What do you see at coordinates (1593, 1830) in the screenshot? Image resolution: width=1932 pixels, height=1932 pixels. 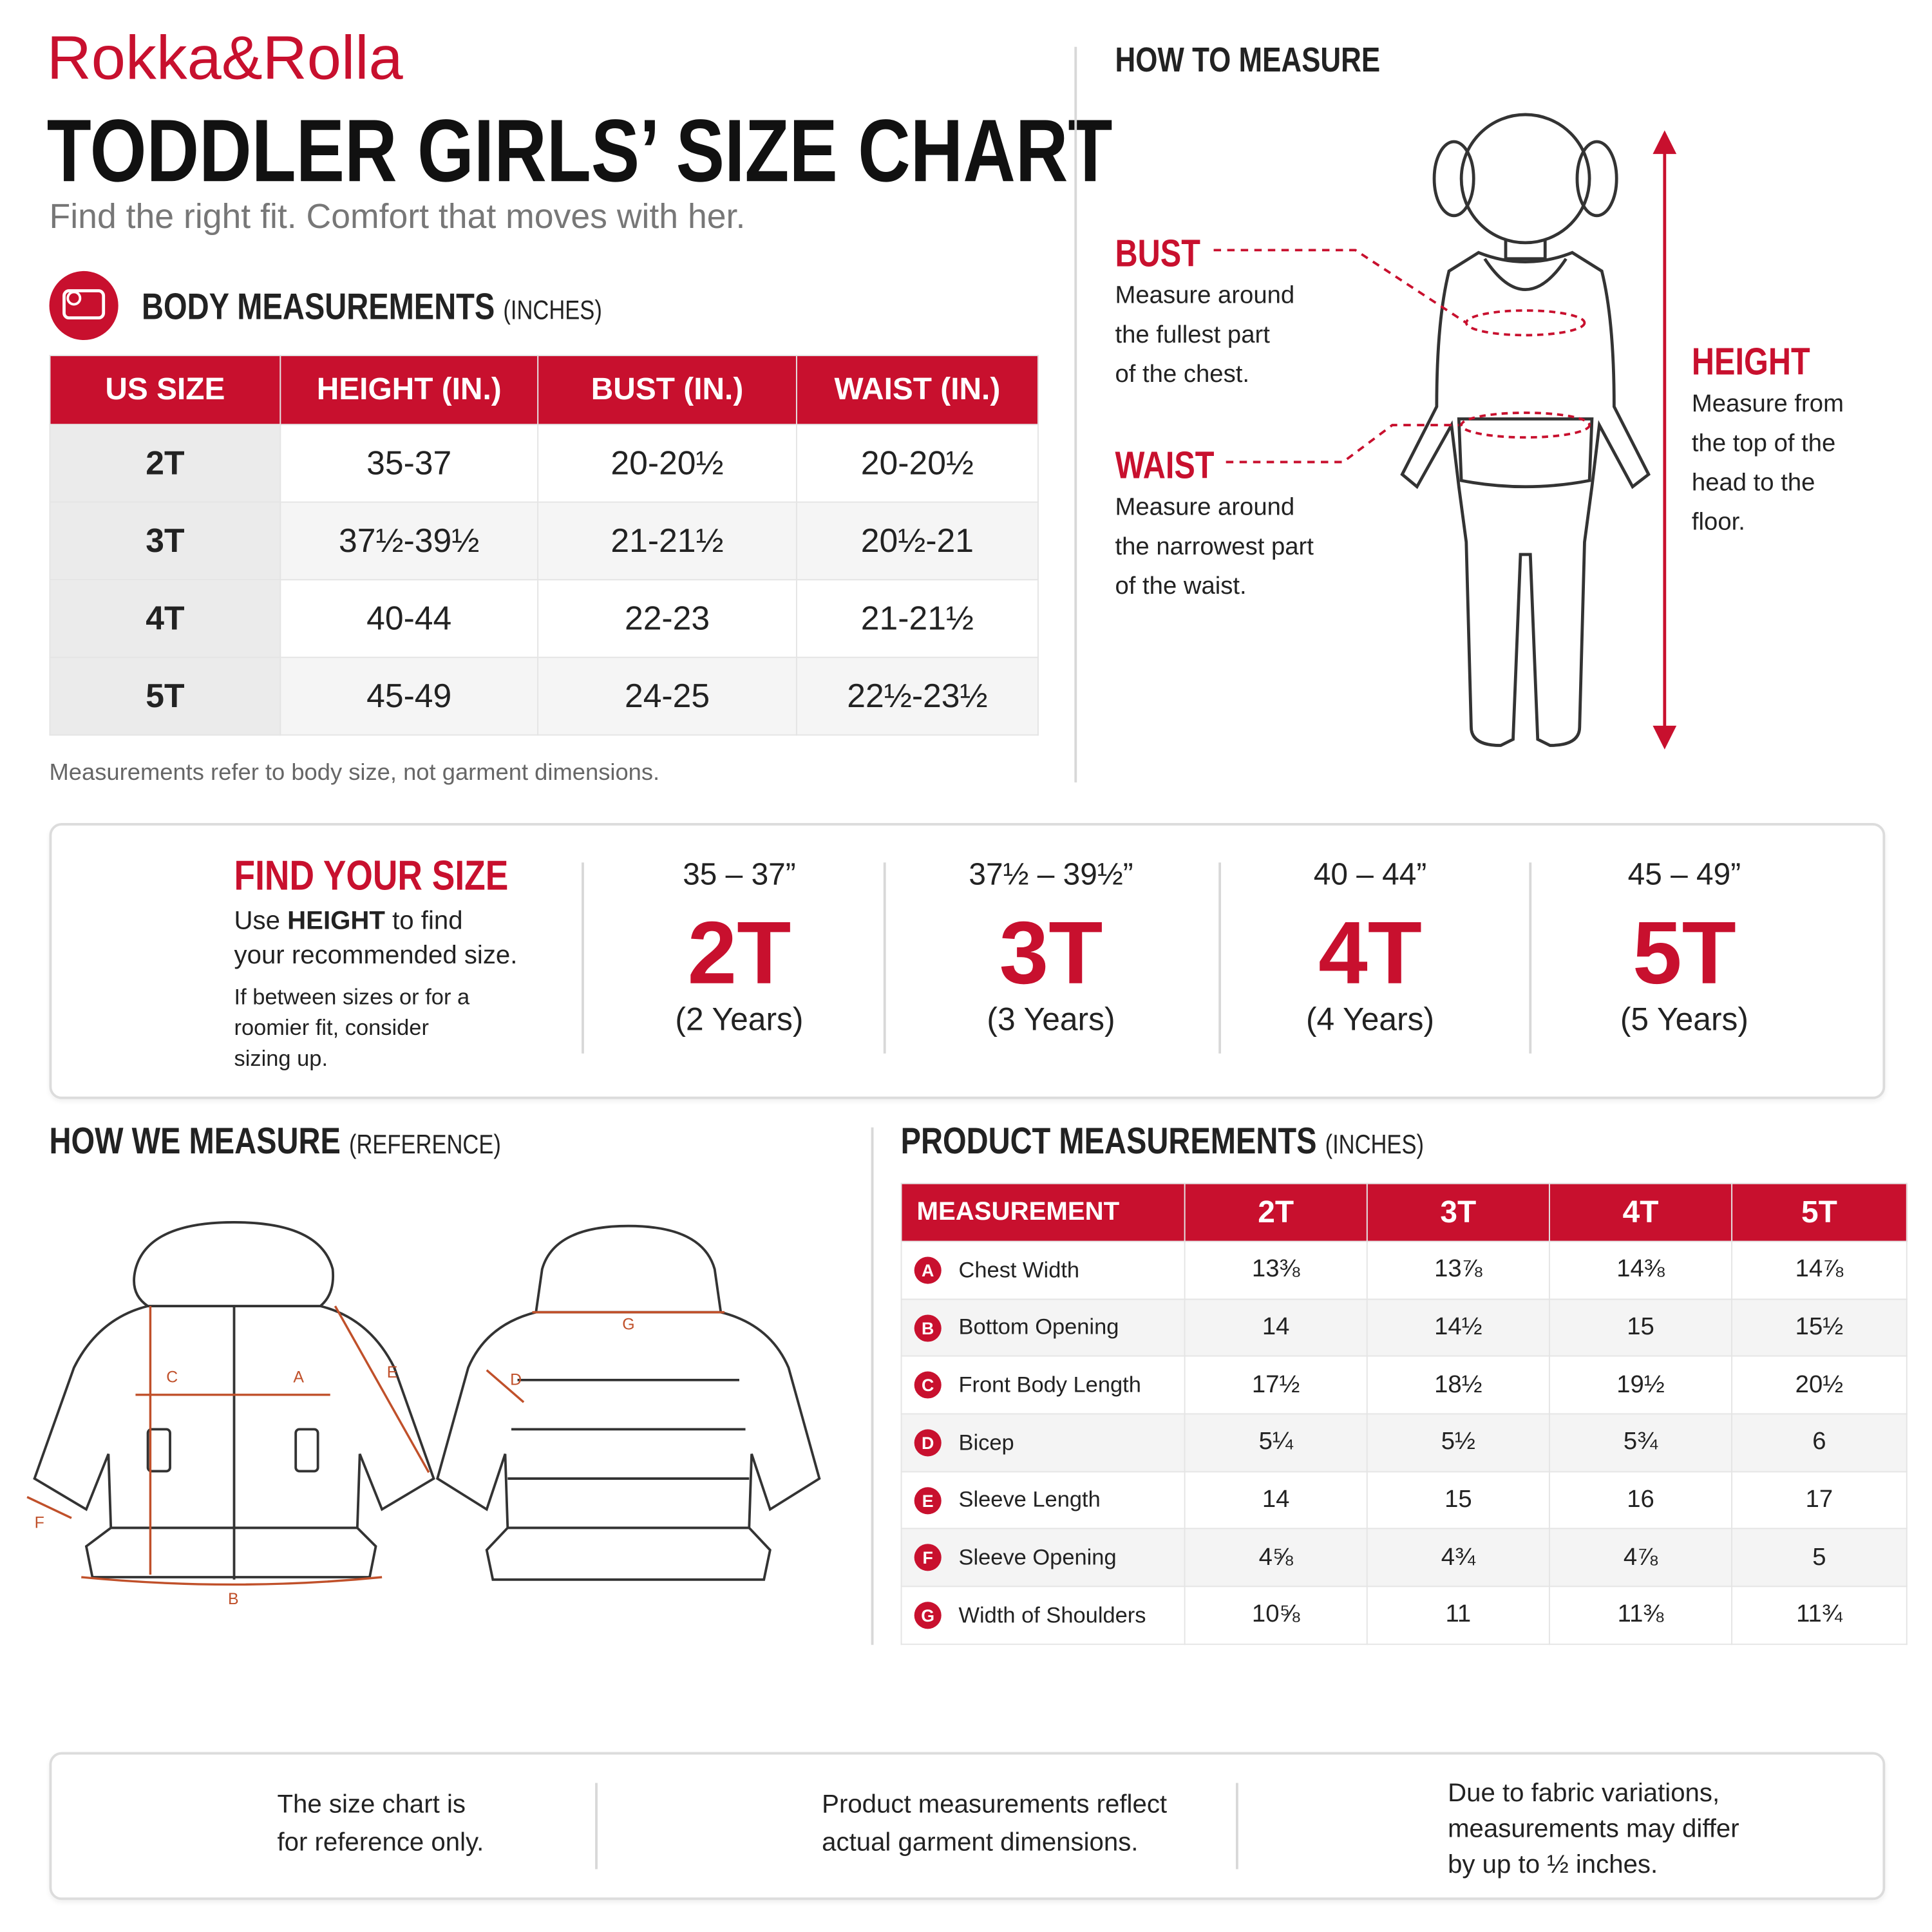 I see `footer-text: measurements may differ` at bounding box center [1593, 1830].